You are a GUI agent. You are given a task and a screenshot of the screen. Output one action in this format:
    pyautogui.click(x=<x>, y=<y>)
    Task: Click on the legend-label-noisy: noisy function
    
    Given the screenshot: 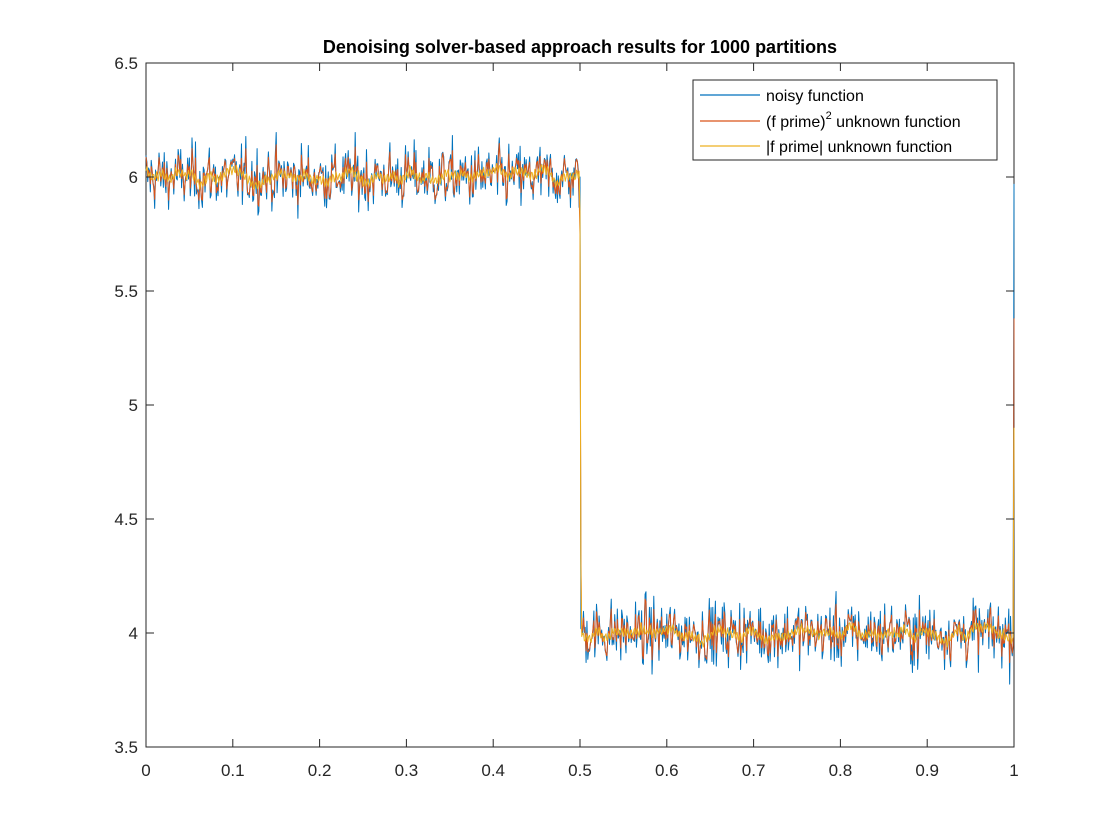 What is the action you would take?
    pyautogui.click(x=815, y=96)
    